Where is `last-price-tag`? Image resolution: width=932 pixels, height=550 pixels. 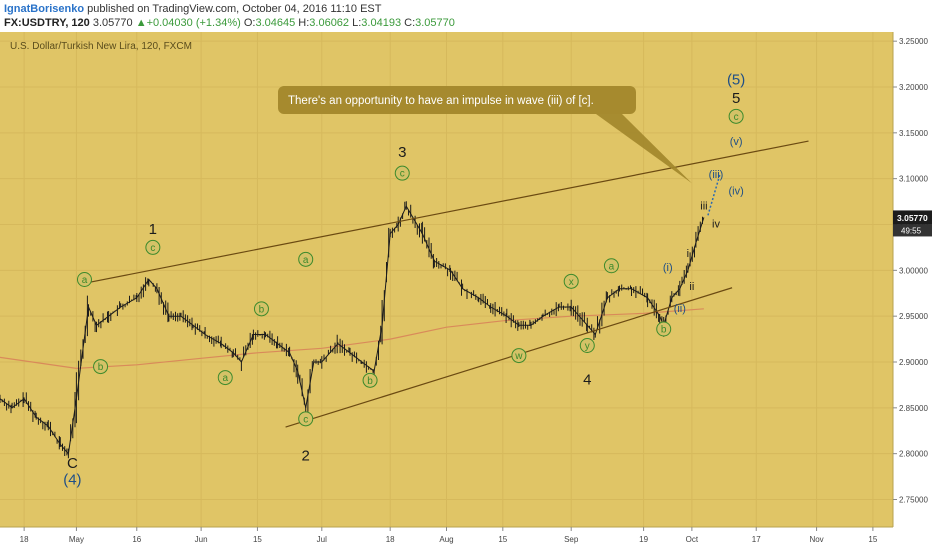 last-price-tag is located at coordinates (912, 217).